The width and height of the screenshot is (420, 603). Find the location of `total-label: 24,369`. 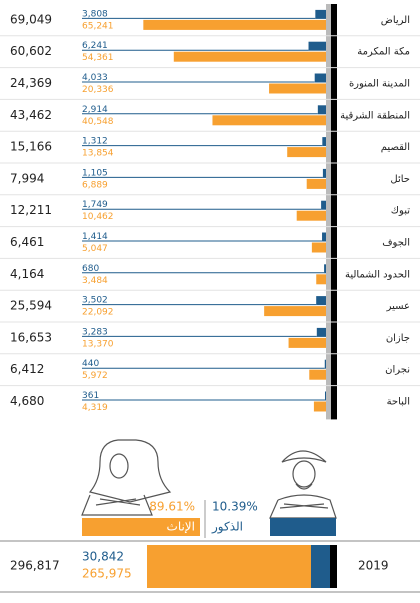

total-label: 24,369 is located at coordinates (31, 83).